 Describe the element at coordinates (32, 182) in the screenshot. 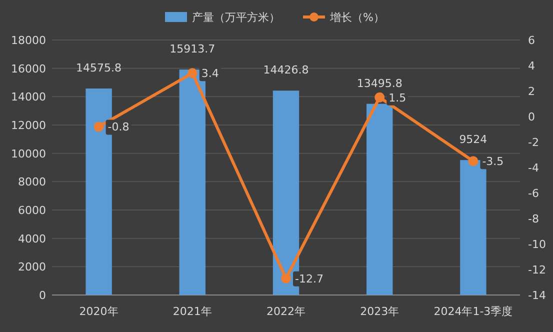

I see `y-tick-label: 8000` at that location.